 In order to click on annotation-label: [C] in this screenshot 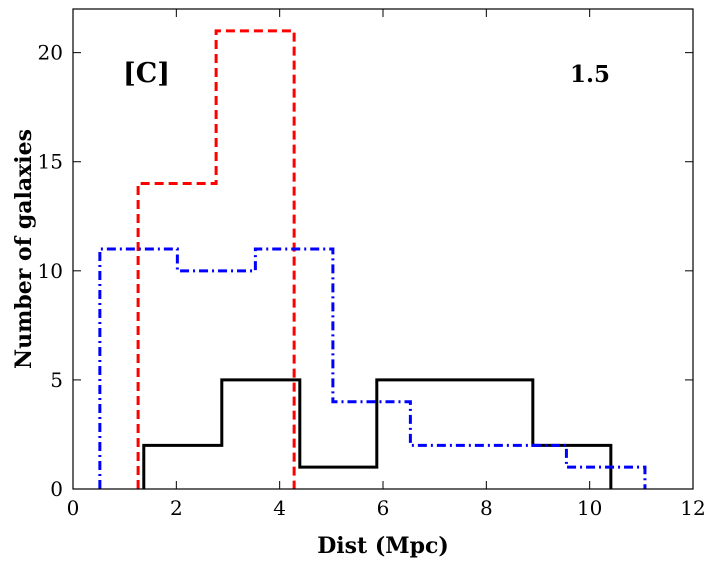, I will do `click(146, 73)`.